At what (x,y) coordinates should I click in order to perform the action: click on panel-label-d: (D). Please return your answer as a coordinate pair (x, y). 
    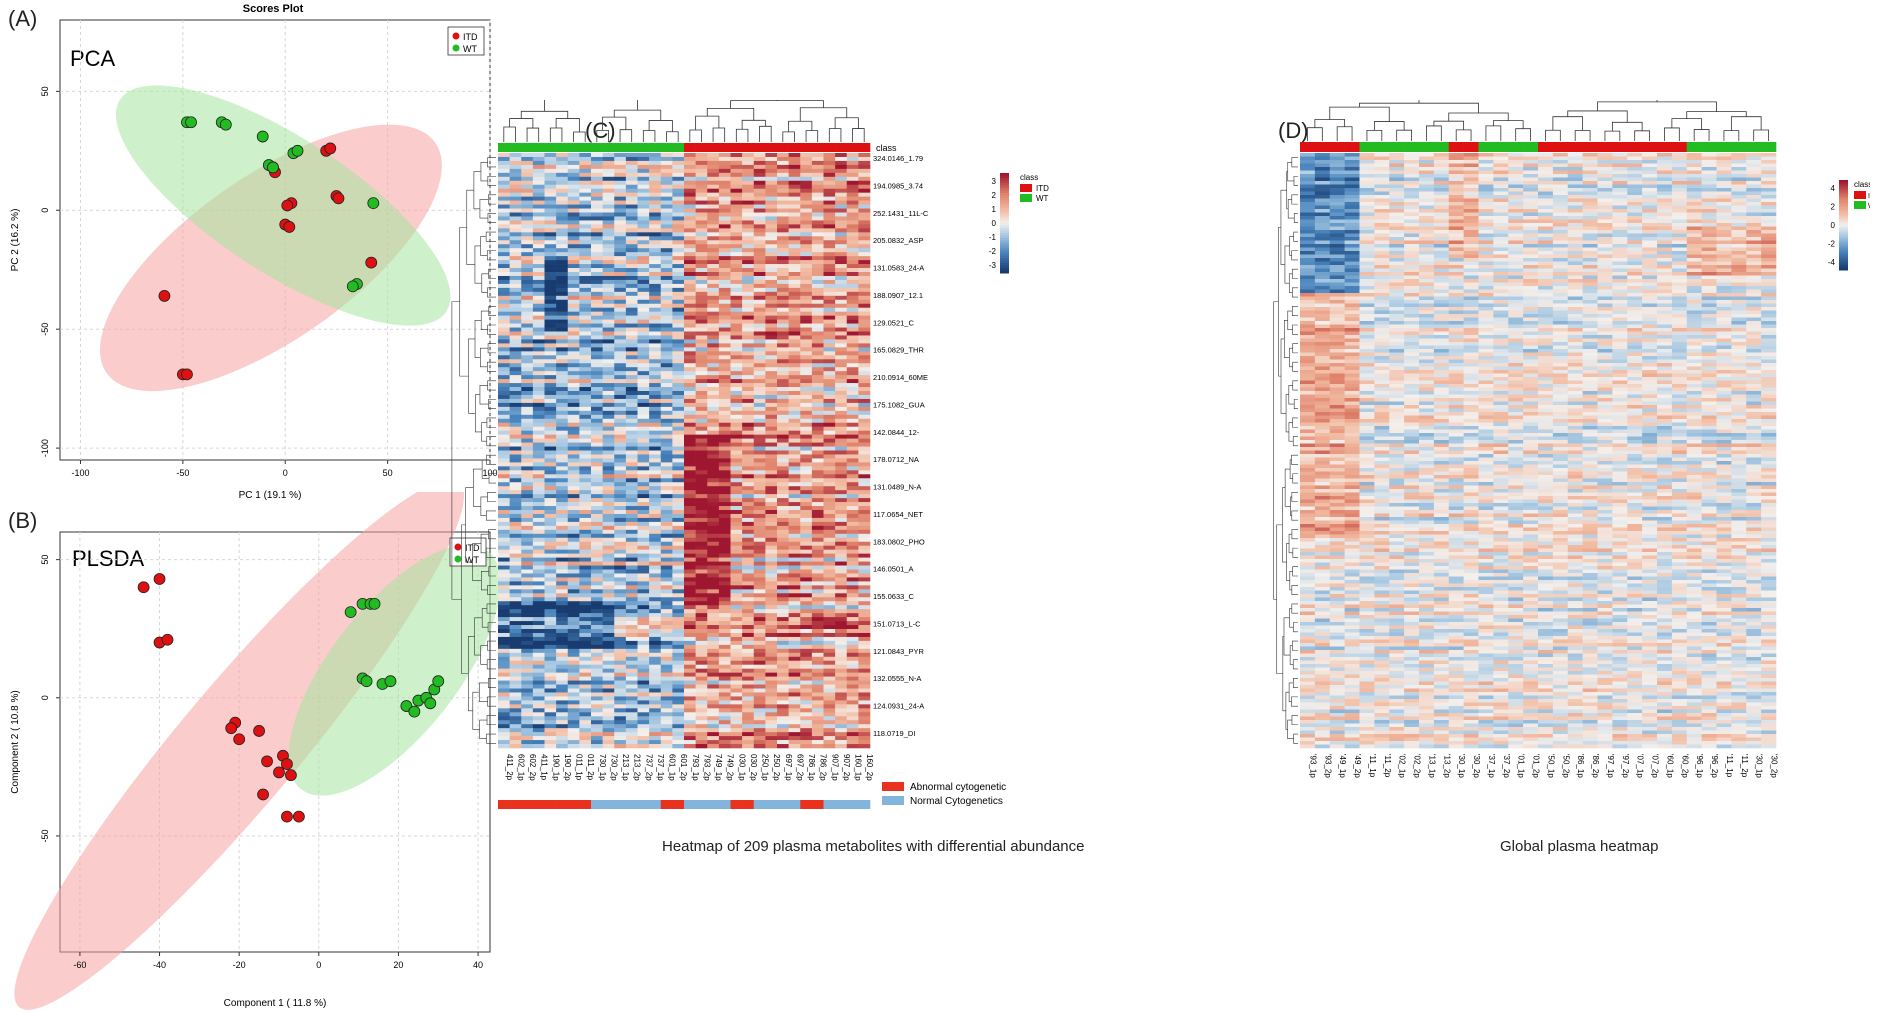
    Looking at the image, I should click on (1293, 130).